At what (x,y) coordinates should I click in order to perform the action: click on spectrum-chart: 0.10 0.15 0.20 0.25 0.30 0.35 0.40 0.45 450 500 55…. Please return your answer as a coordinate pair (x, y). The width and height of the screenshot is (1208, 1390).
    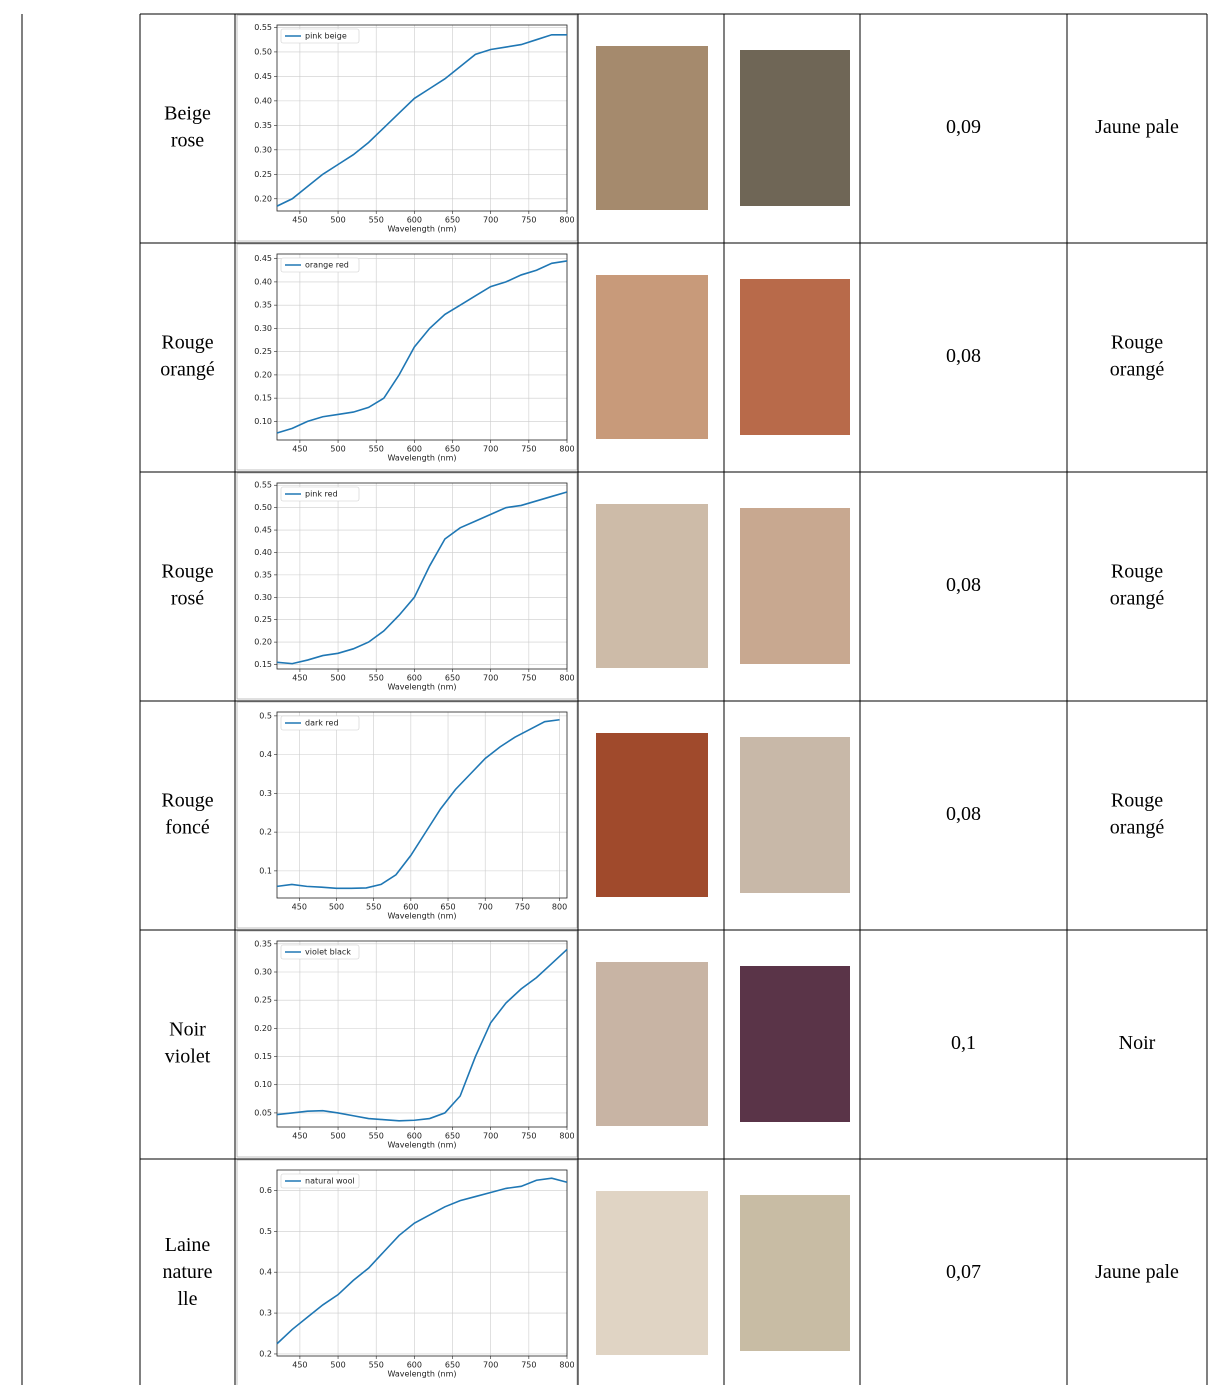
    Looking at the image, I should click on (407, 357).